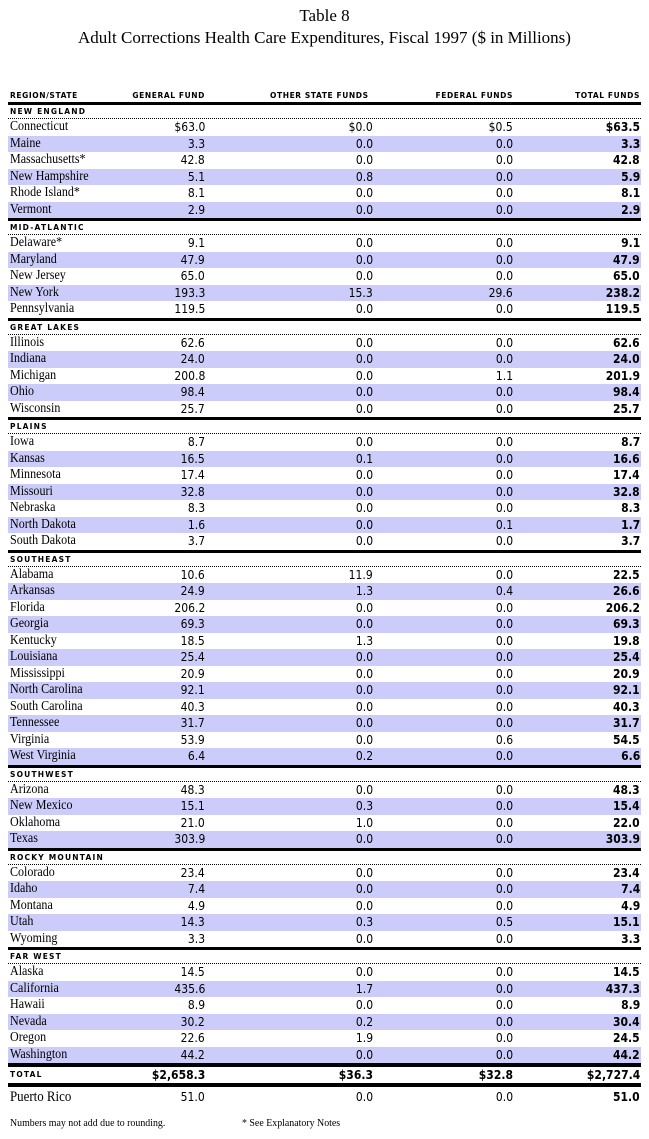 This screenshot has height=1139, width=649. Describe the element at coordinates (324, 1097) in the screenshot. I see `puerto-rico-row: Puerto Rico 51.0 0.0 0.0 51.0` at that location.